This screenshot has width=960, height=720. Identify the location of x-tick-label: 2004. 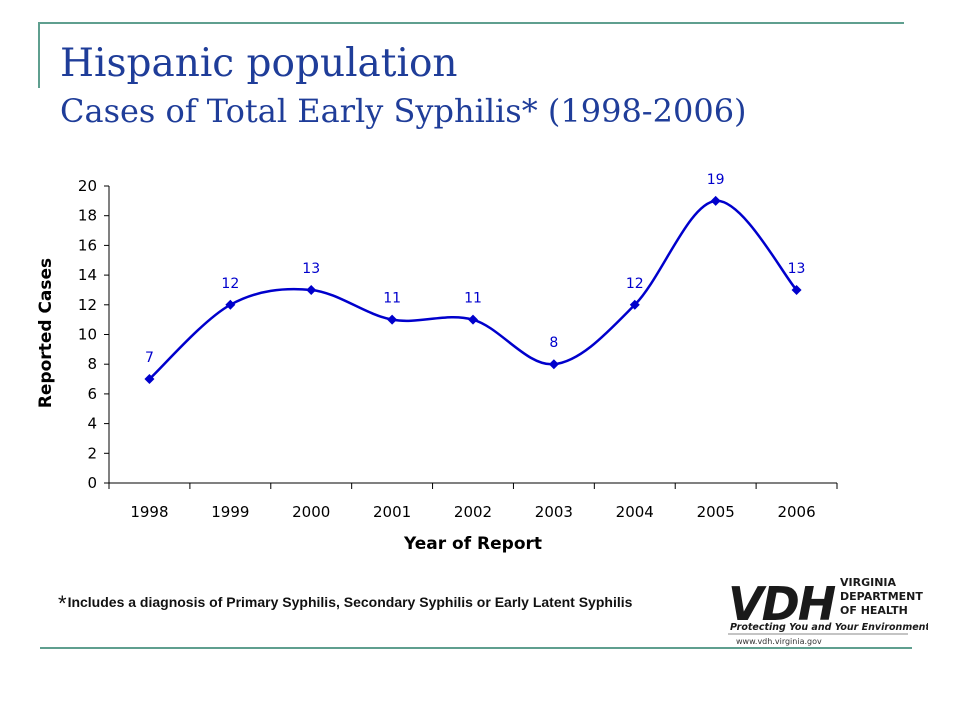
(635, 512).